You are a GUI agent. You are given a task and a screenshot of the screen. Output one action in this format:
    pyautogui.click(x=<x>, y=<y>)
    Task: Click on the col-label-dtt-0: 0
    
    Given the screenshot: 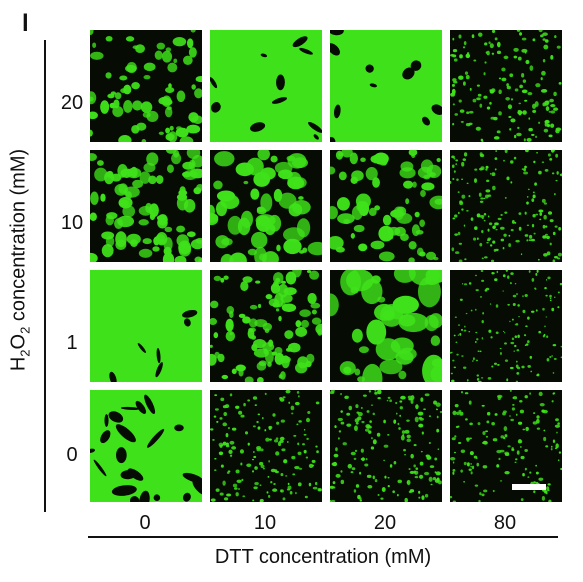 What is the action you would take?
    pyautogui.click(x=145, y=523)
    